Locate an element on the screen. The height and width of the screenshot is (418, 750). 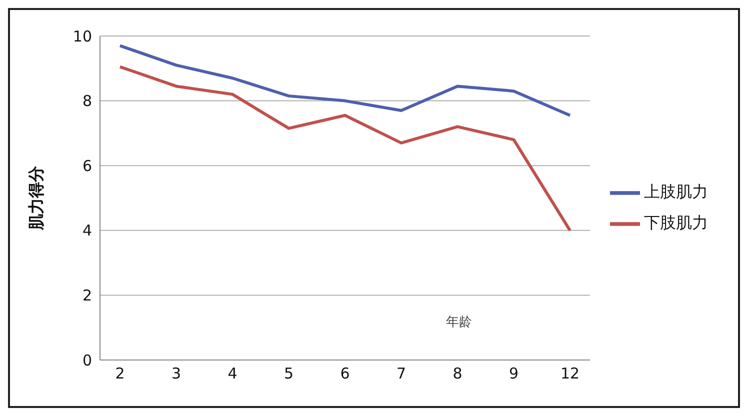
x-tick-label: 7 is located at coordinates (401, 373).